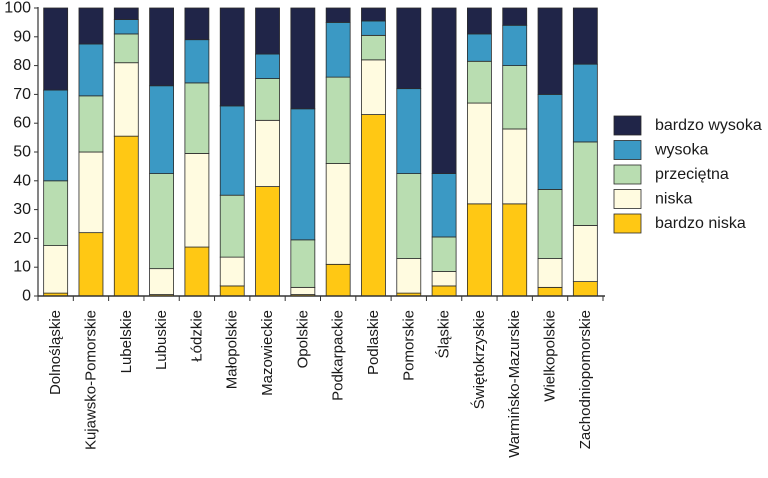 This screenshot has height=478, width=768. What do you see at coordinates (479, 359) in the screenshot?
I see `category-label: Świętokrzyskie` at bounding box center [479, 359].